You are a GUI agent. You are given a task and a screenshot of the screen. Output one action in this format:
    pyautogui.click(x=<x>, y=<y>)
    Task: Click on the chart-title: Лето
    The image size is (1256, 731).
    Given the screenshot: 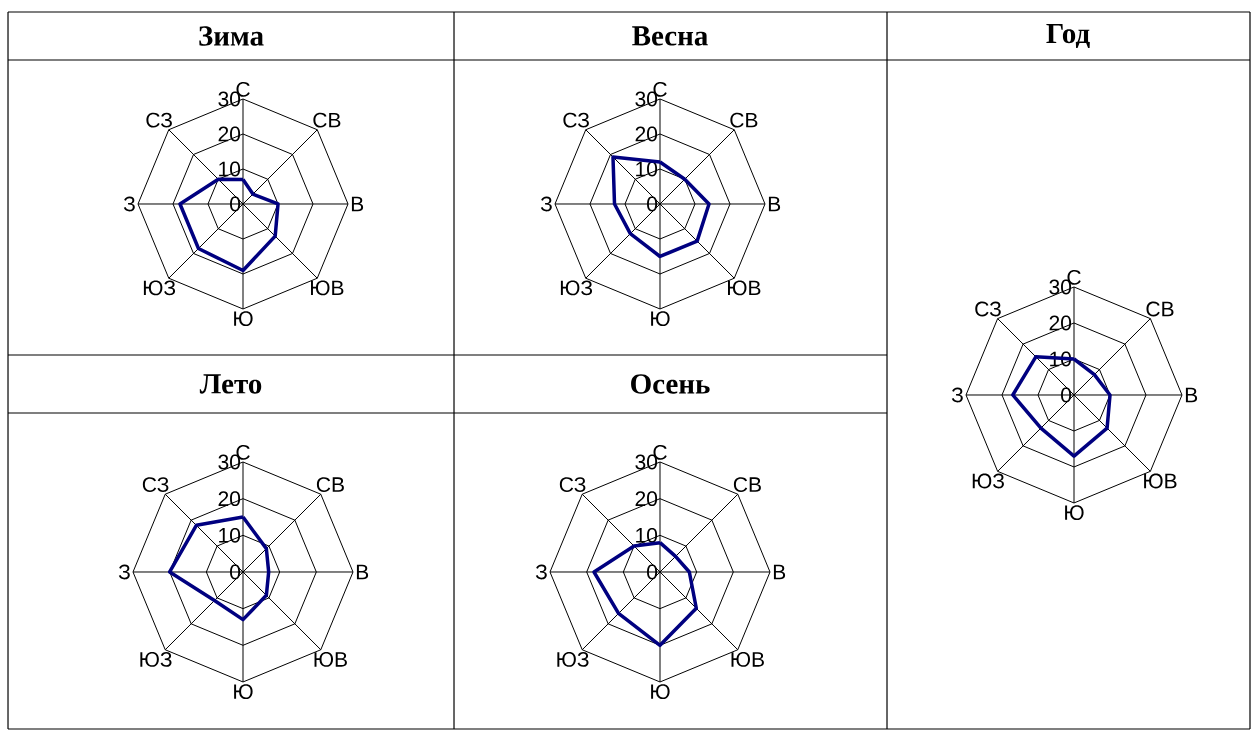 What is the action you would take?
    pyautogui.click(x=230, y=384)
    